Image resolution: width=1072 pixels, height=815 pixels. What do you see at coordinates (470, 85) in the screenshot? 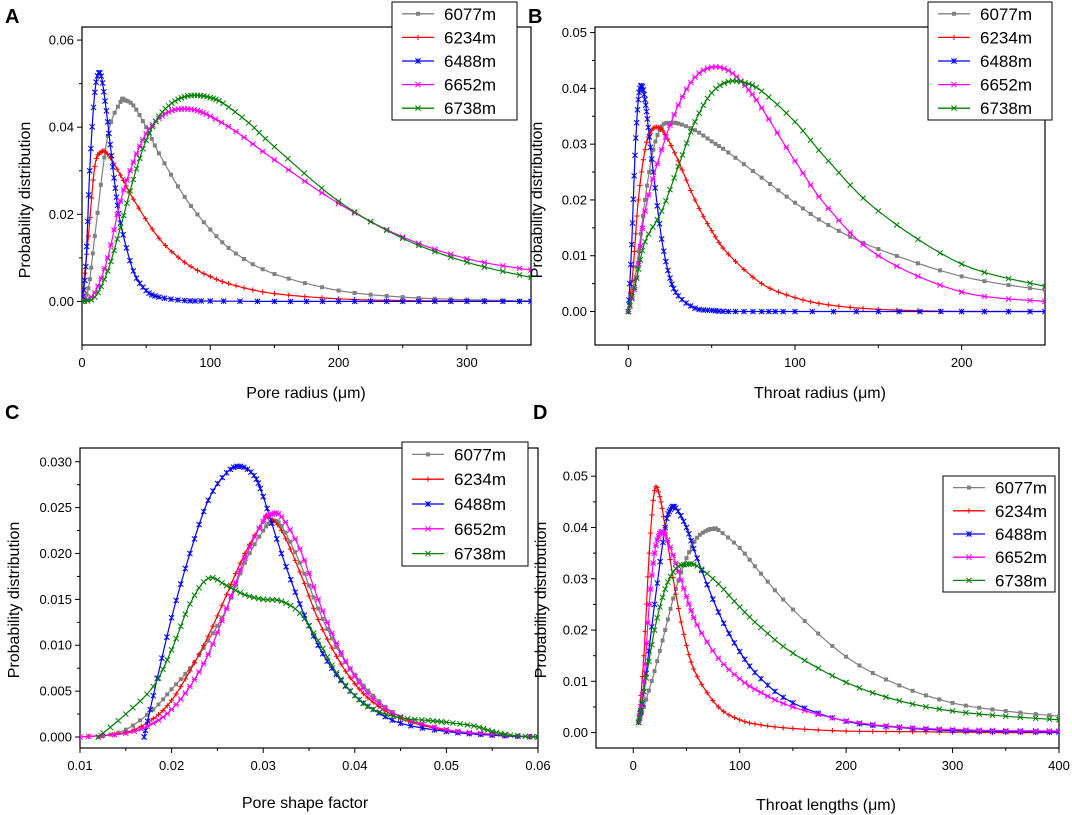
I see `legend-label: 6652m` at bounding box center [470, 85].